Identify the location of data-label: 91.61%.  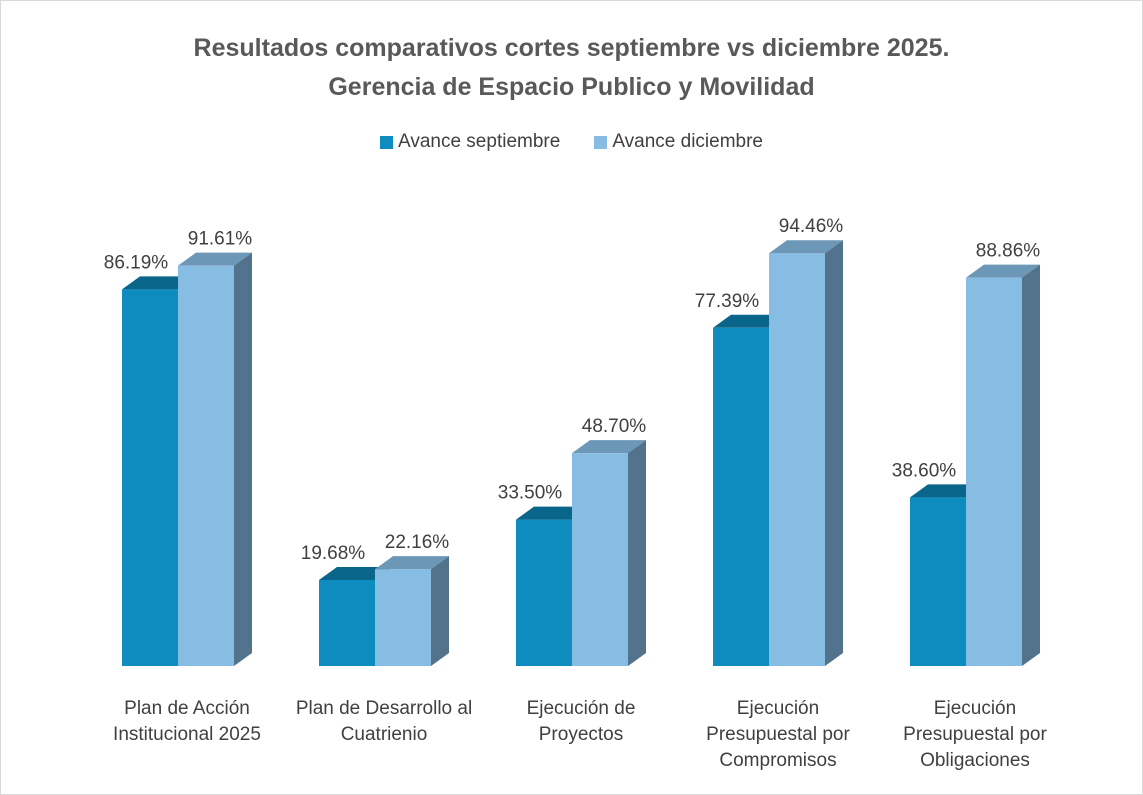
(220, 239).